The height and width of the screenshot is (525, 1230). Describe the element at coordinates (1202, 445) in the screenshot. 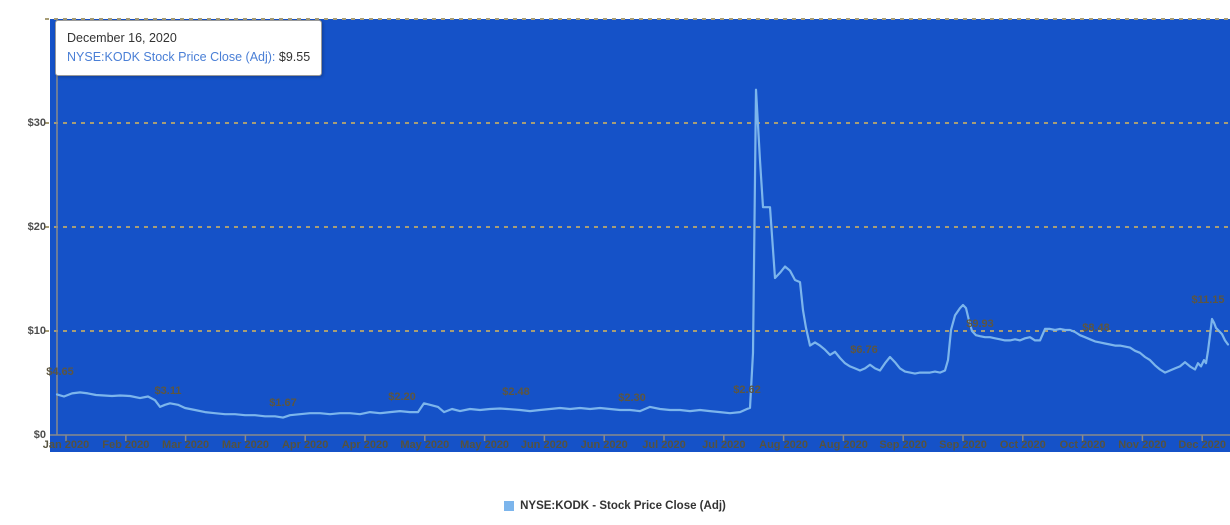

I see `x-axis-label: Dec 2020` at that location.